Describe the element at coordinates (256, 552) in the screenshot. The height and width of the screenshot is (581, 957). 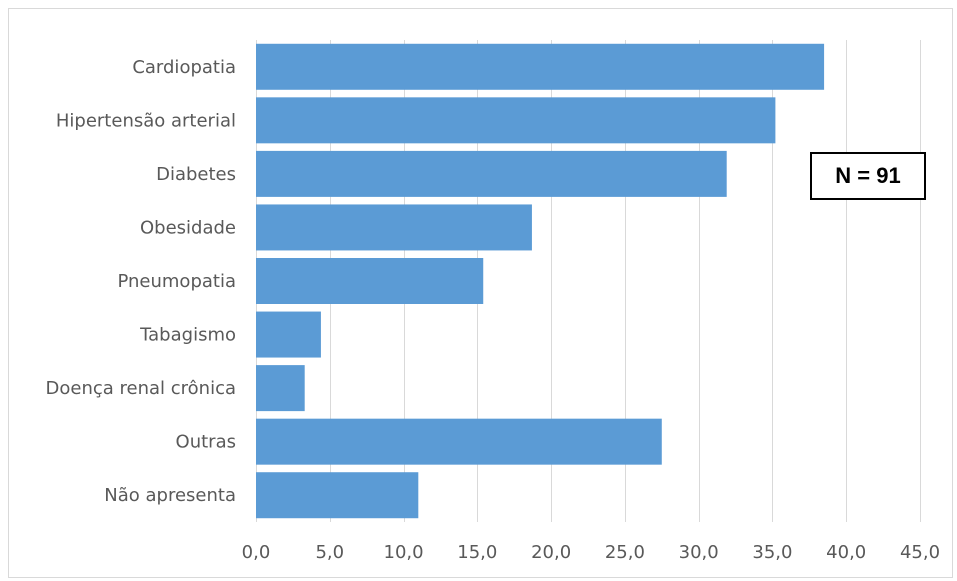
I see `x-tick-label: 0,0` at that location.